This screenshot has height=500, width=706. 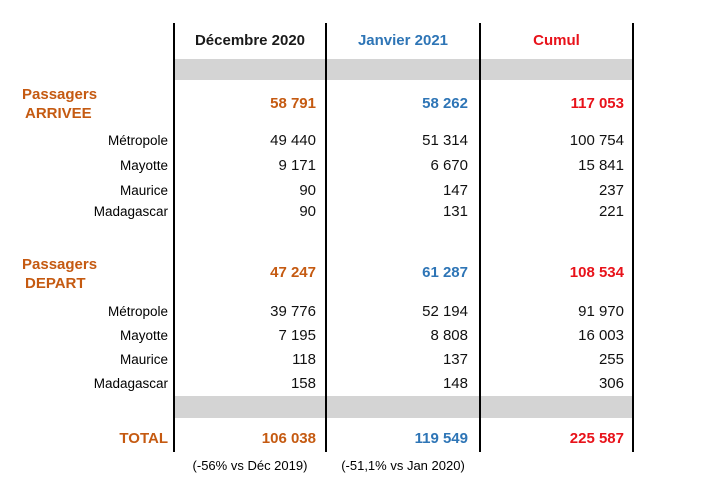 I want to click on value-cell: 15 841, so click(x=601, y=165).